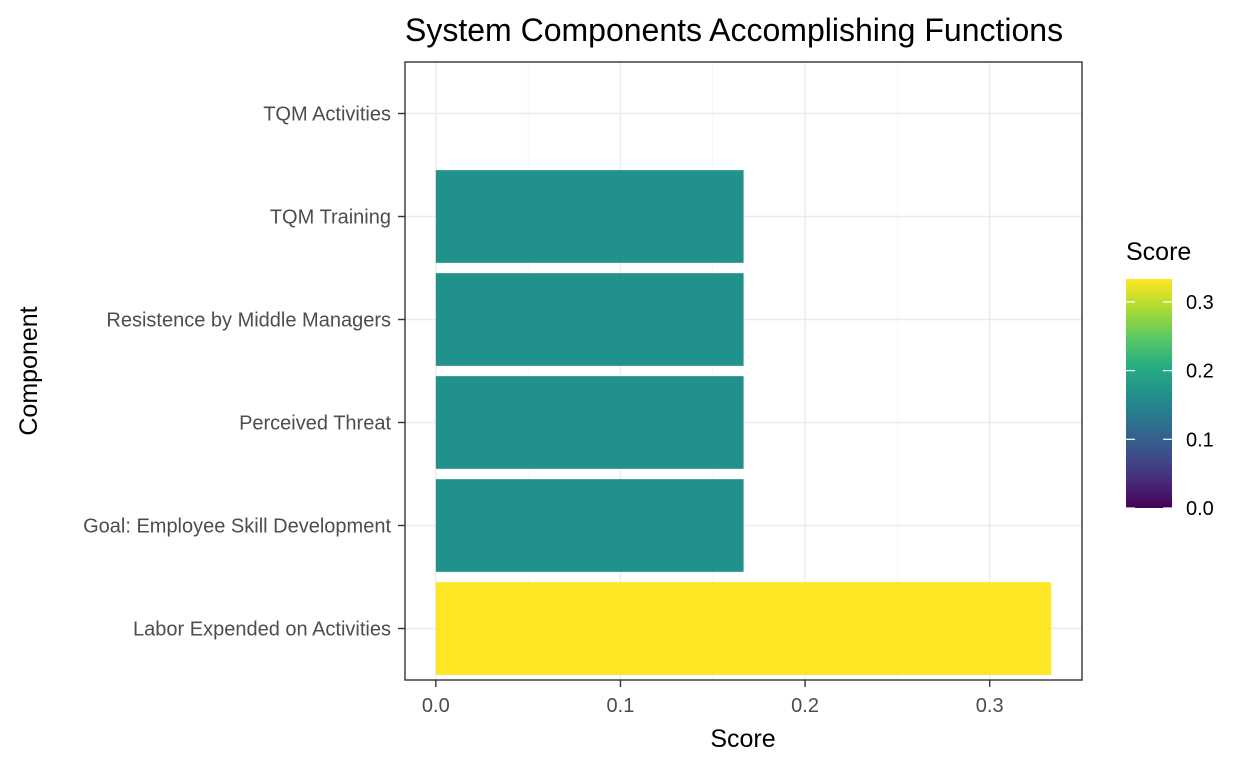 The height and width of the screenshot is (768, 1248). I want to click on y-axis-title: Component, so click(29, 370).